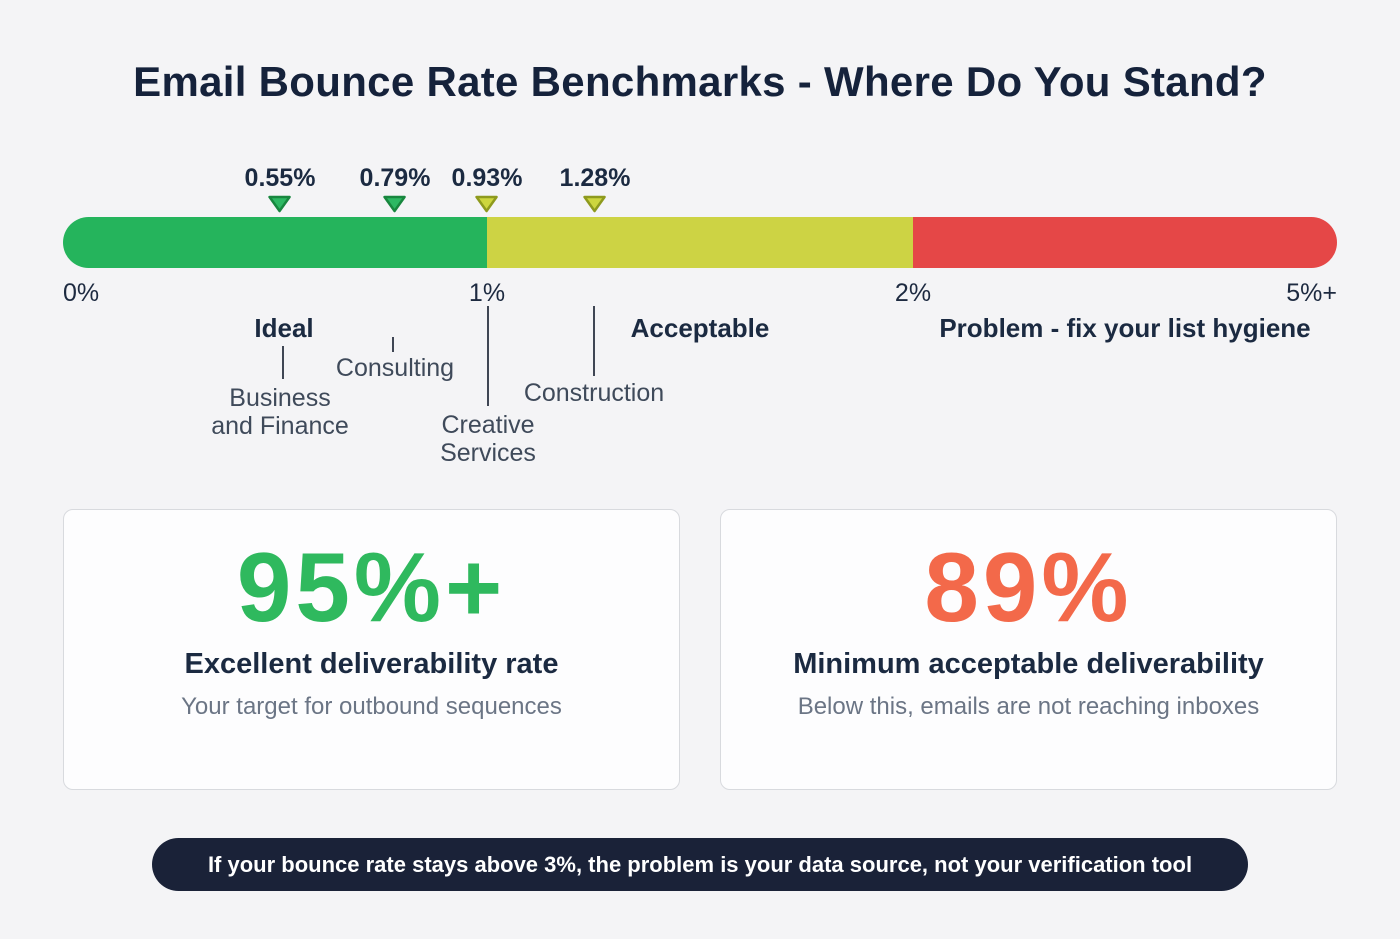  I want to click on benchmark-marker-creative-services: 0.93%, so click(487, 188).